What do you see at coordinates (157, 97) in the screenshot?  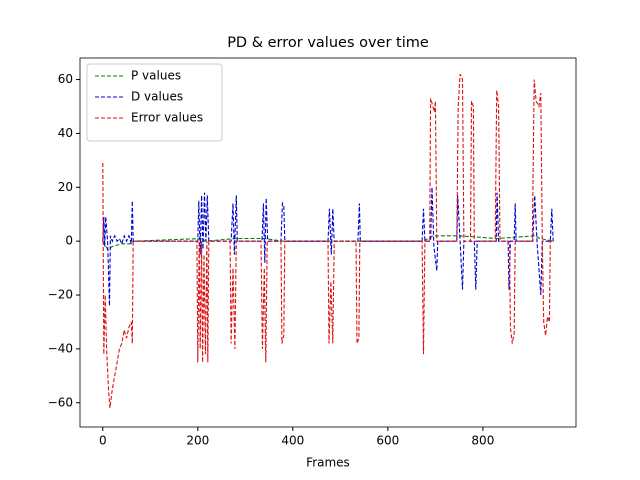 I see `legend-label: D values` at bounding box center [157, 97].